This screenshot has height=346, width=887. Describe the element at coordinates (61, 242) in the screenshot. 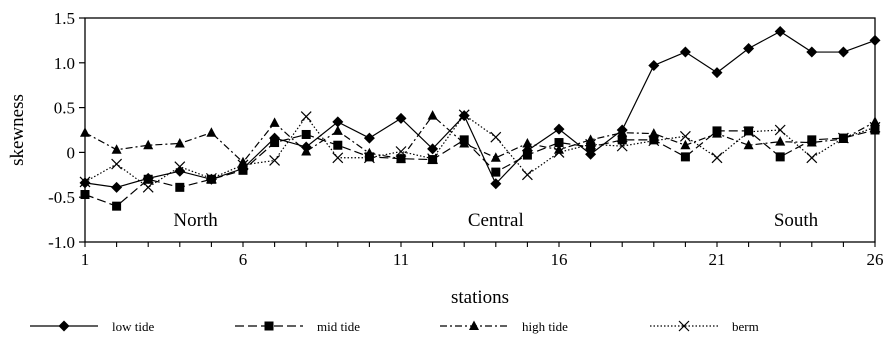

I see `y-tick-label: -1.0` at that location.